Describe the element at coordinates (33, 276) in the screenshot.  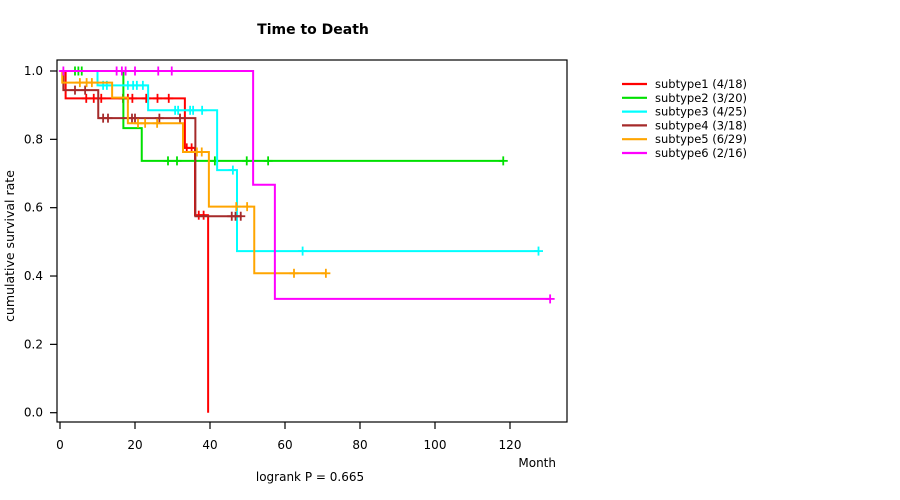
I see `y-tick-label: 0.4` at that location.